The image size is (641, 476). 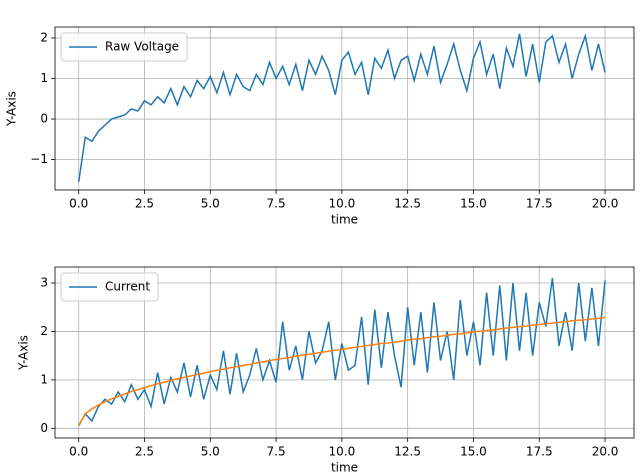 I want to click on y-tick-label: −1, so click(x=39, y=159).